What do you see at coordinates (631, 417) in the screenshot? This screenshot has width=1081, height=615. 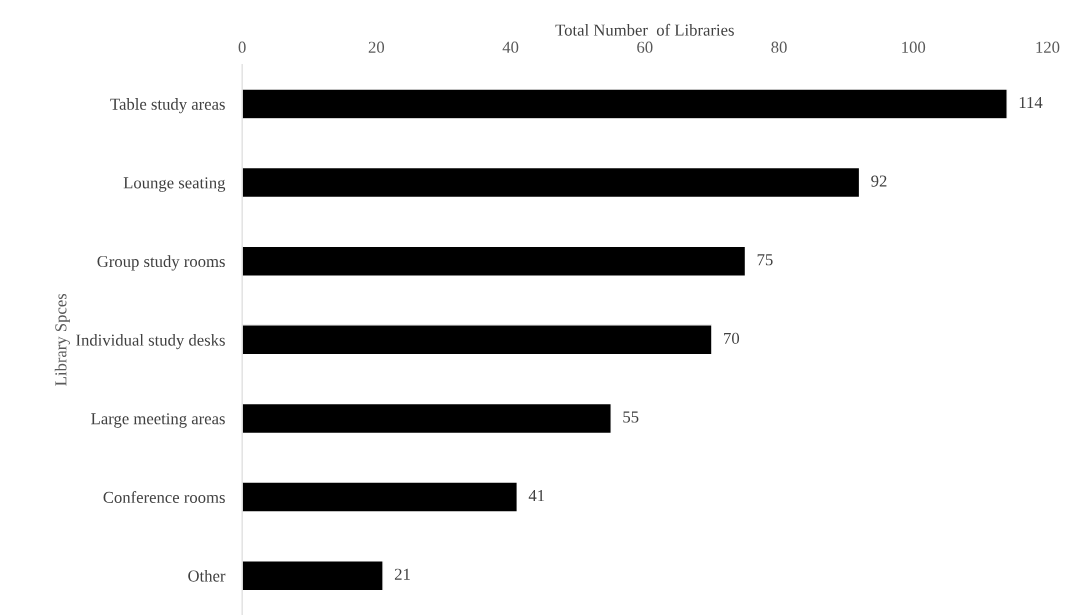 I see `data-label: 55` at bounding box center [631, 417].